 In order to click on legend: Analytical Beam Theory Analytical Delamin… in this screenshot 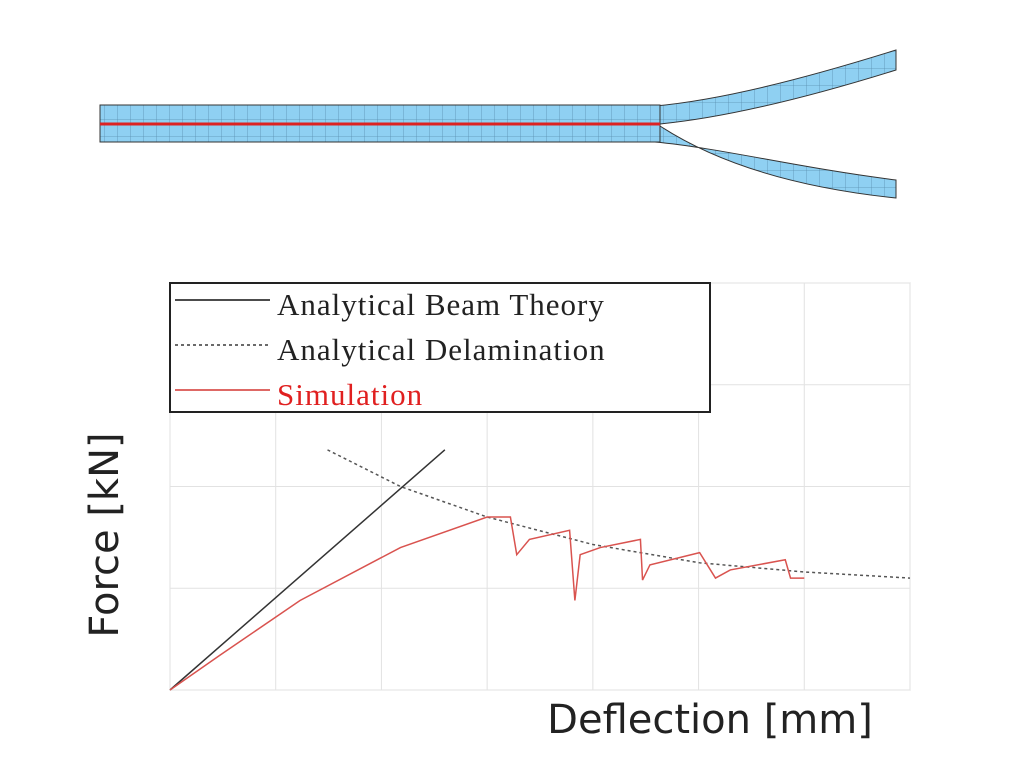, I will do `click(390, 349)`.